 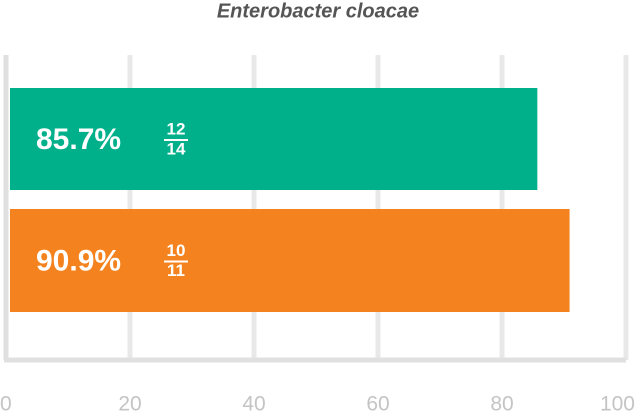 What do you see at coordinates (78, 139) in the screenshot?
I see `value-label: 85.7%` at bounding box center [78, 139].